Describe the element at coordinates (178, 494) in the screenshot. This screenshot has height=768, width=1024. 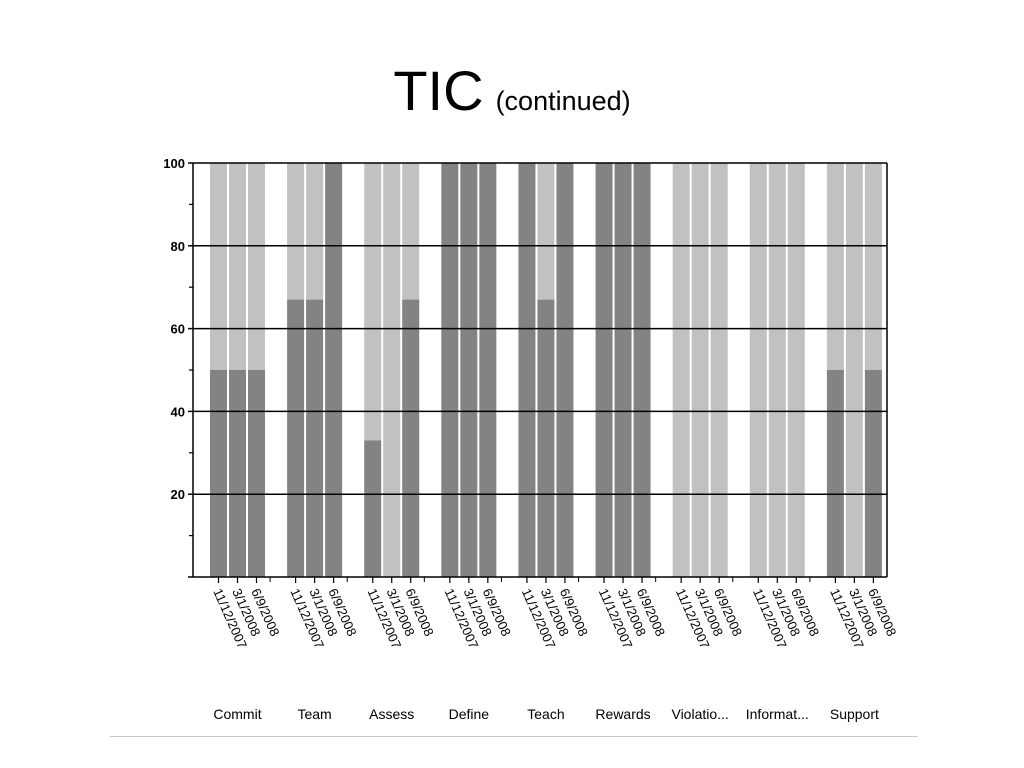
I see `y-tick-label: 20` at that location.